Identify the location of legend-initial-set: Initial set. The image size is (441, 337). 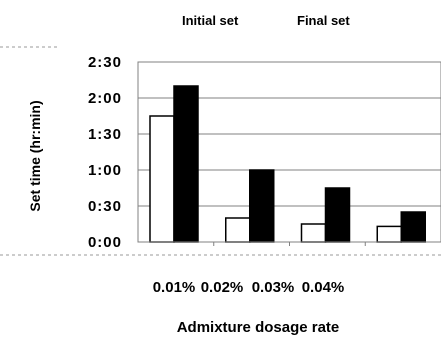
(210, 20).